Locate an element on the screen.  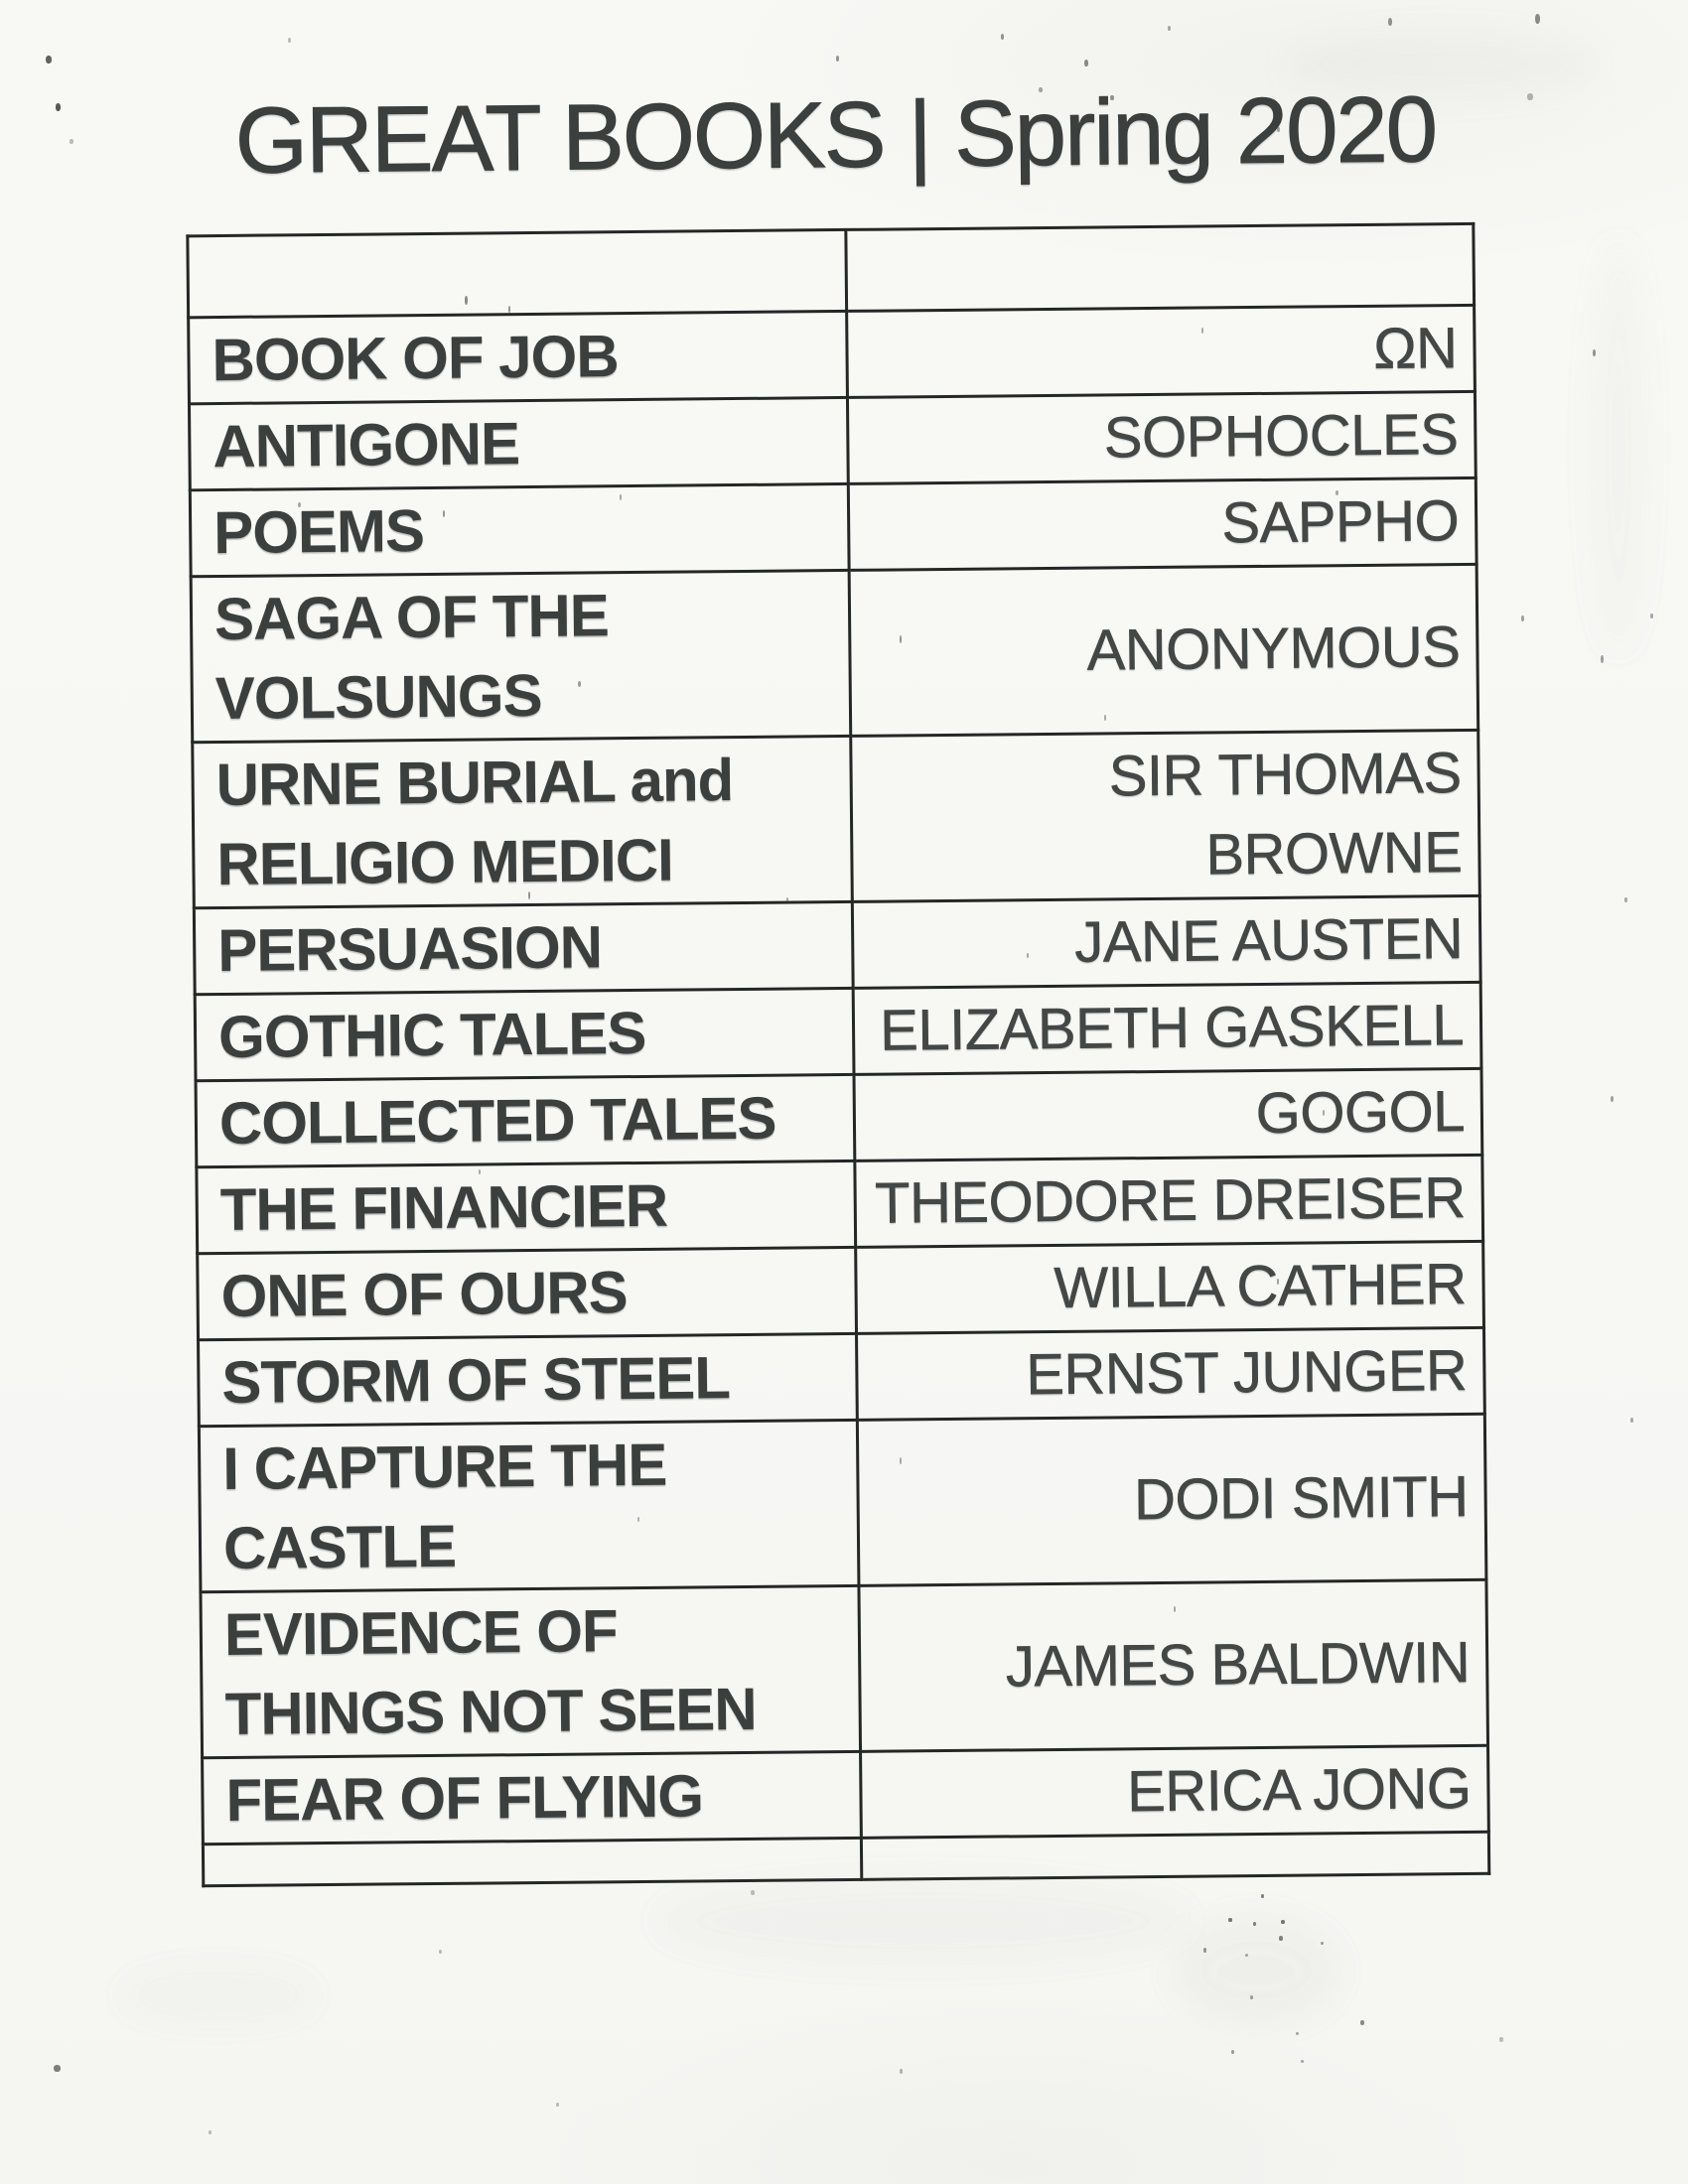
author-name: JANE AUSTEN is located at coordinates (1268, 940).